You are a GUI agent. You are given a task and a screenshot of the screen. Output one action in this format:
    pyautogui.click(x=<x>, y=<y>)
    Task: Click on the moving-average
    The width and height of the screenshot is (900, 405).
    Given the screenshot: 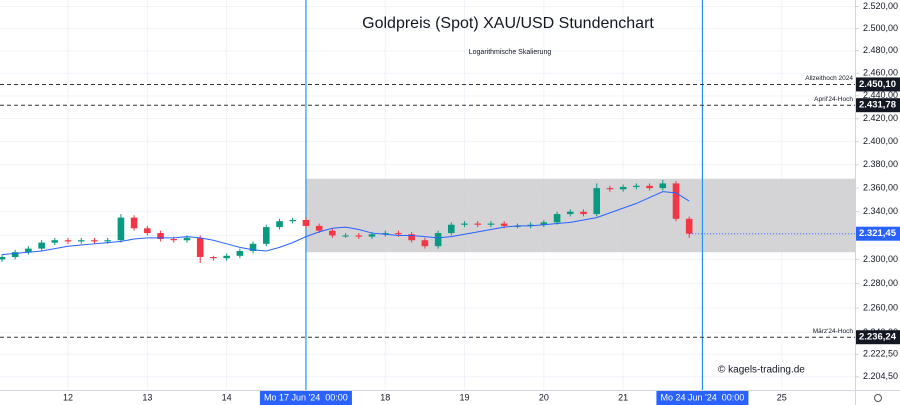 What is the action you would take?
    pyautogui.click(x=345, y=223)
    